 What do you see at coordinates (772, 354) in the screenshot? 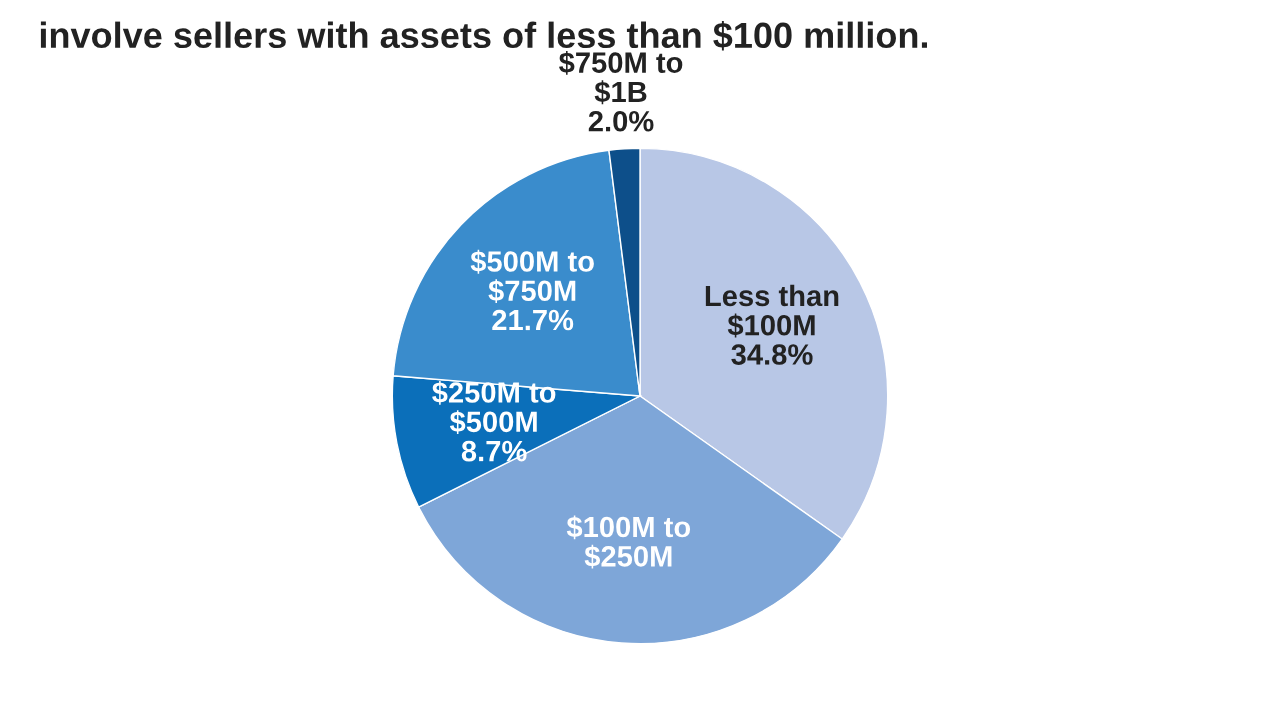
I see `data-label: 34.8%` at bounding box center [772, 354].